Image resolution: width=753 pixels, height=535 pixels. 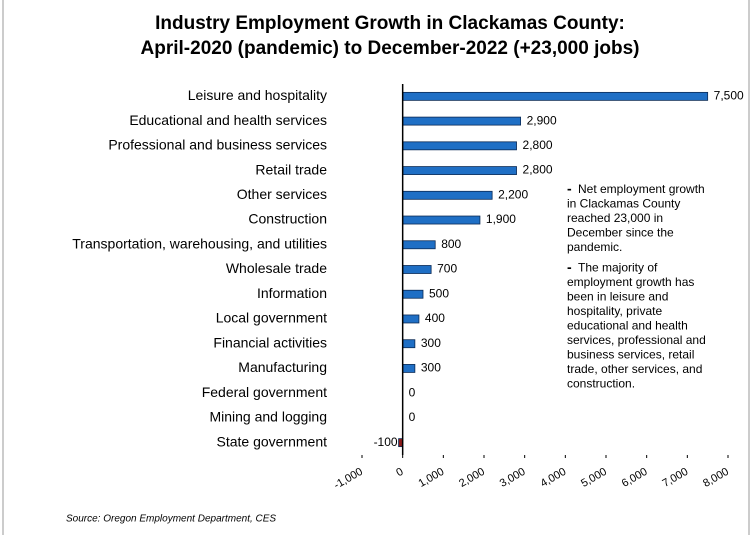 What do you see at coordinates (635, 478) in the screenshot?
I see `x-tick-label: 6,000` at bounding box center [635, 478].